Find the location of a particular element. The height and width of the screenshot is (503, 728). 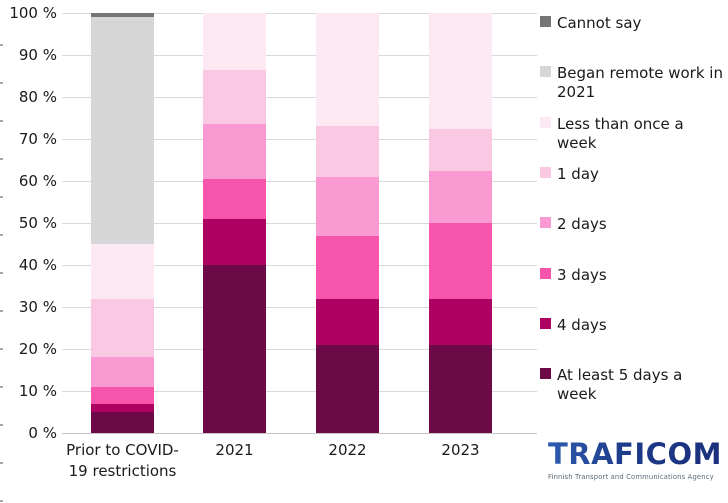

legend-label: 2 days is located at coordinates (582, 224).